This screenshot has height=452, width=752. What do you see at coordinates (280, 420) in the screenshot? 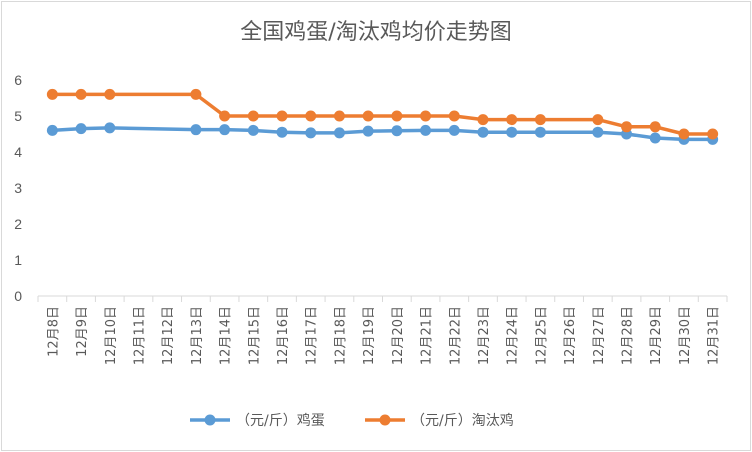
I see `legend-entry-1: （元/斤）鸡蛋` at bounding box center [280, 420].